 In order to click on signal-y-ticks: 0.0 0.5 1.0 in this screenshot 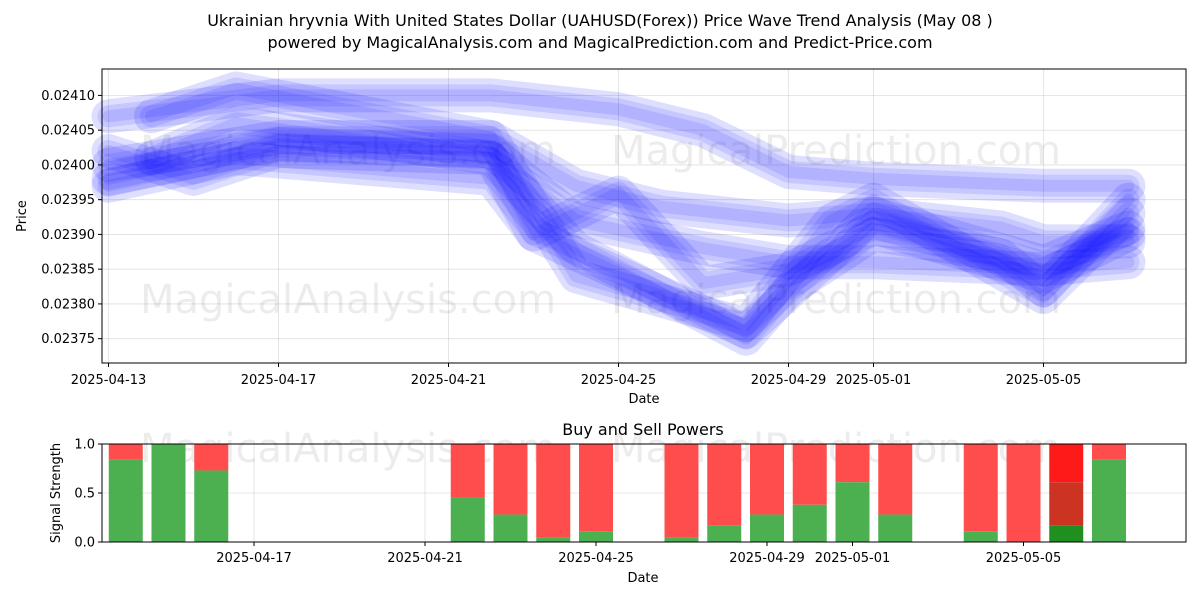, I will do `click(88, 494)`.